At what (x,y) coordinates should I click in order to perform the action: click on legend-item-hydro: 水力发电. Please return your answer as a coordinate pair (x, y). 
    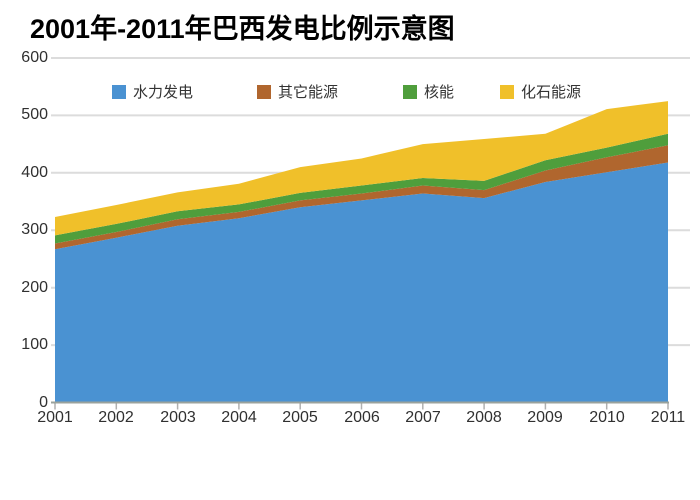
    Looking at the image, I should click on (152, 91).